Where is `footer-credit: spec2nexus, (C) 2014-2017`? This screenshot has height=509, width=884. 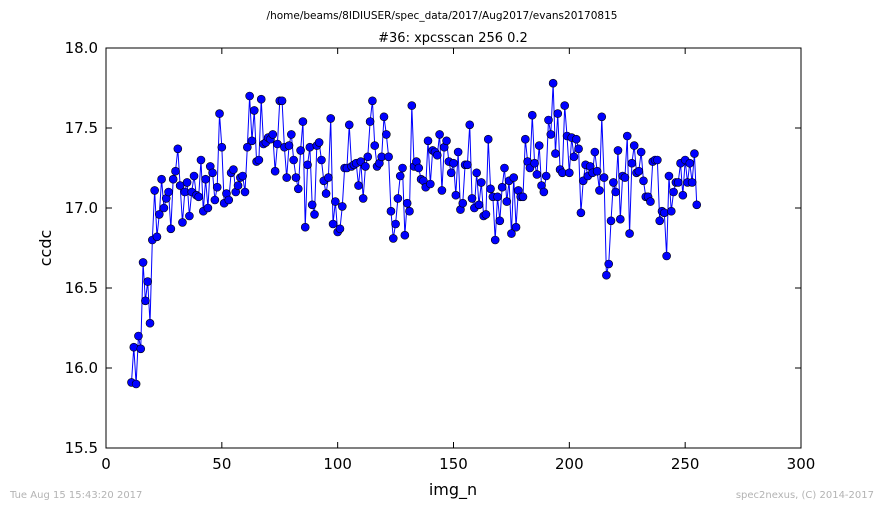 footer-credit: spec2nexus, (C) 2014-2017 is located at coordinates (804, 495).